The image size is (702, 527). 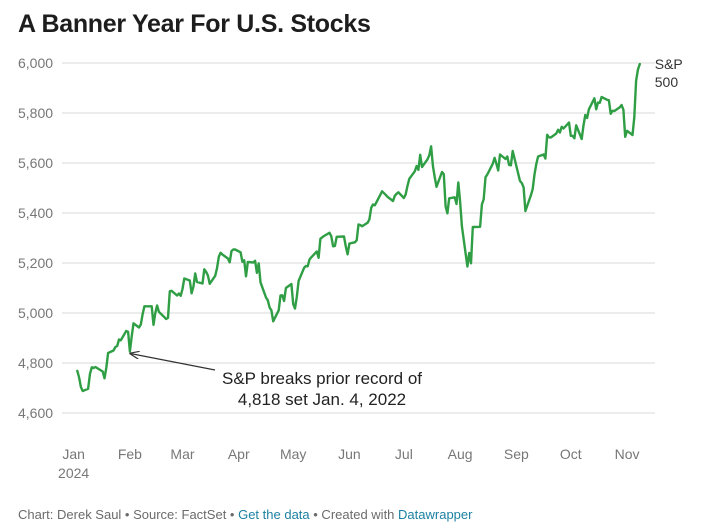 What do you see at coordinates (571, 454) in the screenshot?
I see `x-tick-label: Oct` at bounding box center [571, 454].